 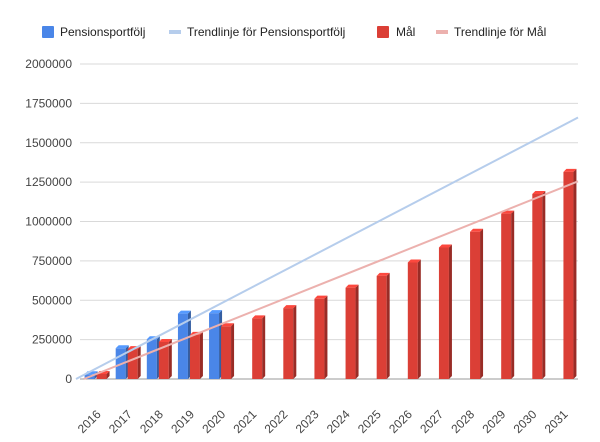 I want to click on x-tick-label: 2018, so click(x=151, y=421).